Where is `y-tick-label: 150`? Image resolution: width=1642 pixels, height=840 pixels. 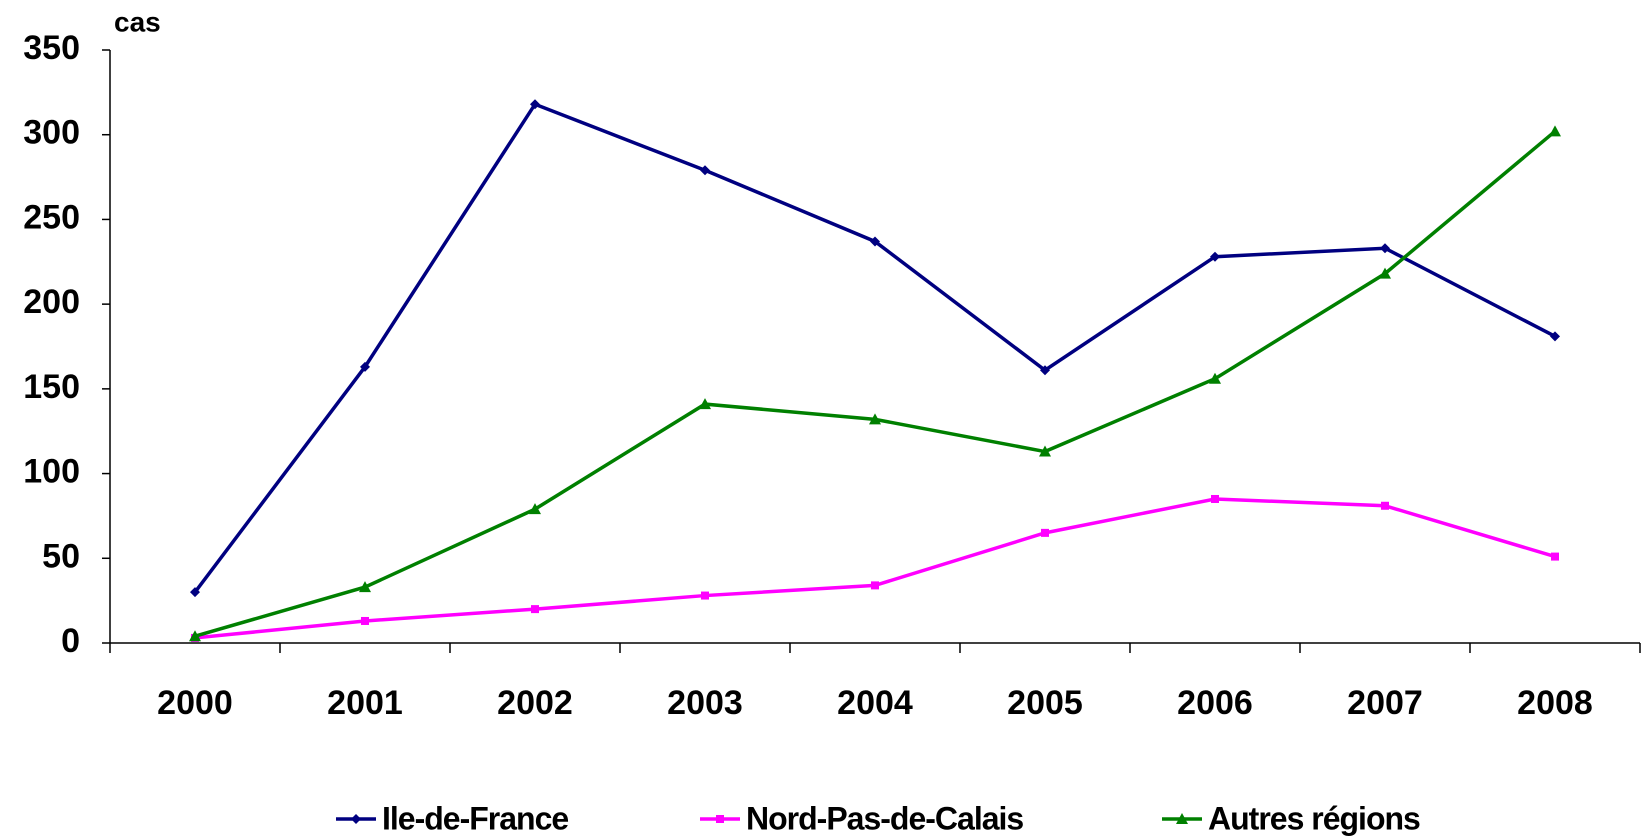
y-tick-label: 150 is located at coordinates (51, 387).